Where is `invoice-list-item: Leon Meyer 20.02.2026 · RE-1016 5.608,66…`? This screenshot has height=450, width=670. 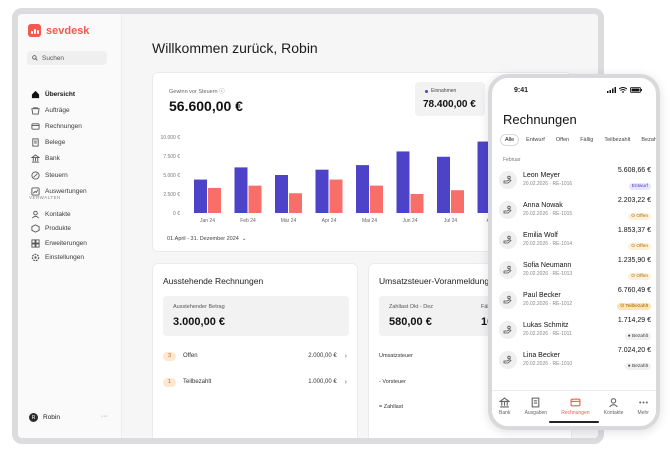
invoice-list-item: Leon Meyer 20.02.2026 · RE-1016 5.608,66… is located at coordinates (575, 179).